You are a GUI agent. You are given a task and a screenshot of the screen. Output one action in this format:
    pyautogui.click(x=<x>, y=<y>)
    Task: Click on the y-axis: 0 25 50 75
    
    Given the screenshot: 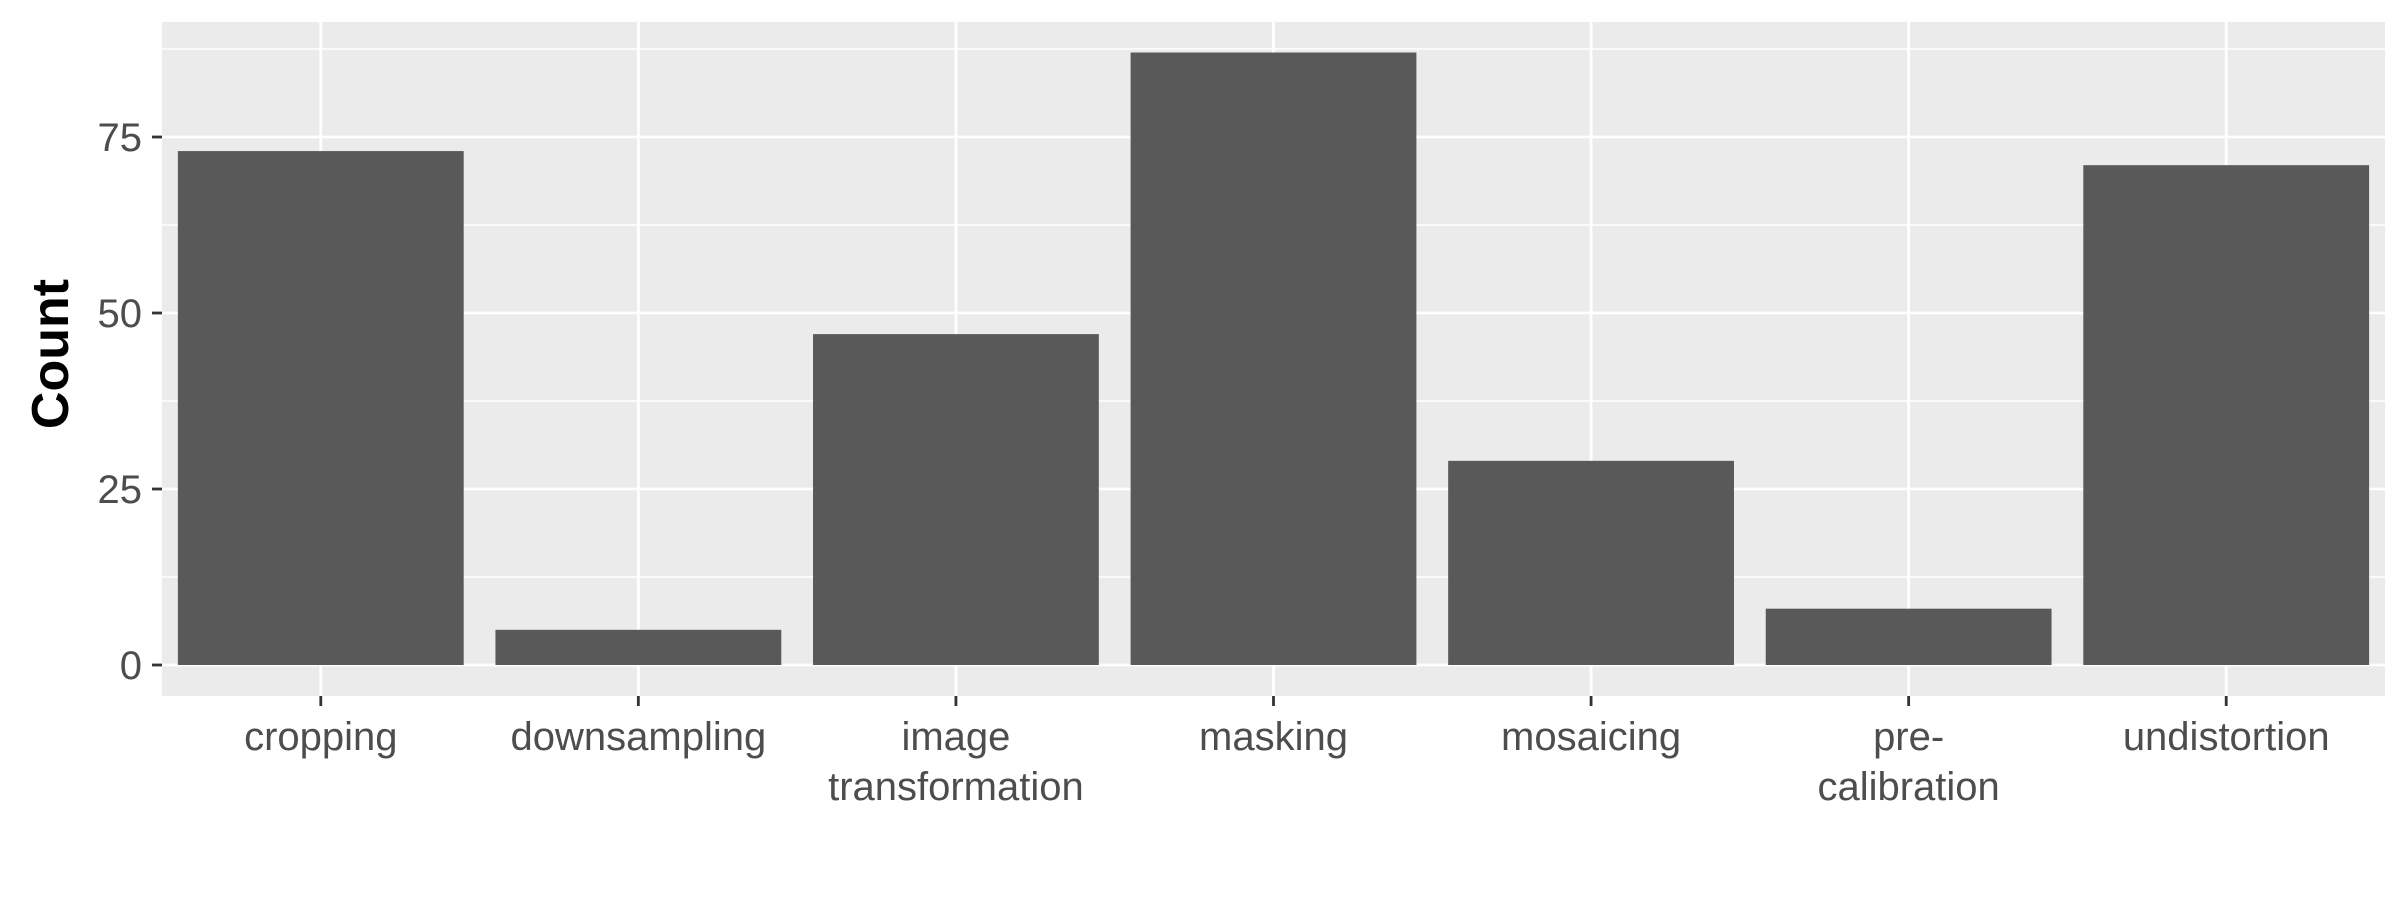 What is the action you would take?
    pyautogui.click(x=130, y=402)
    